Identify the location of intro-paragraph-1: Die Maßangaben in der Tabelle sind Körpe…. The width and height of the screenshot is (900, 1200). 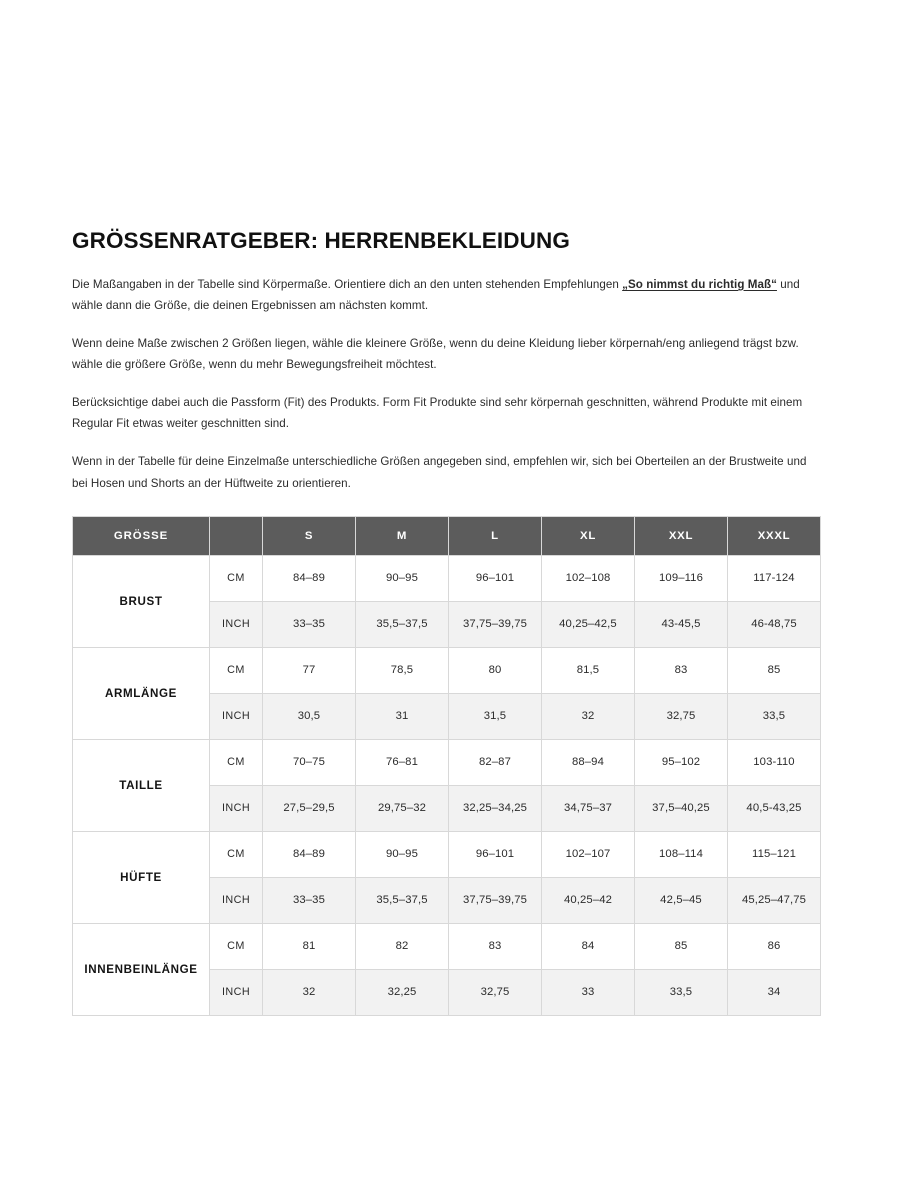
(446, 295).